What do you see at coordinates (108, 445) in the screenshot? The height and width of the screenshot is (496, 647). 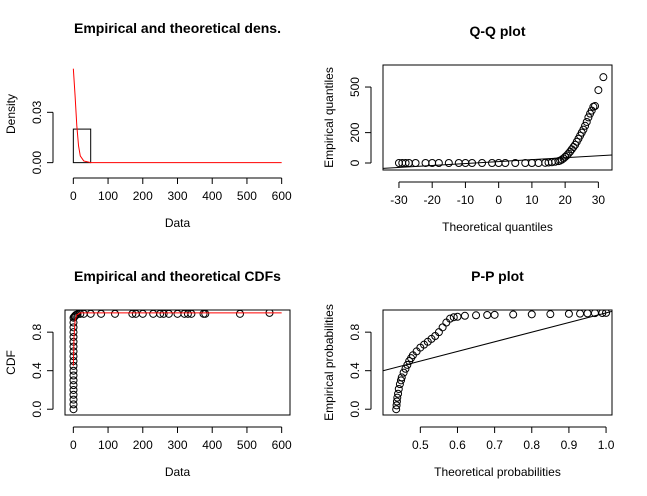 I see `x-tick-label: 100` at bounding box center [108, 445].